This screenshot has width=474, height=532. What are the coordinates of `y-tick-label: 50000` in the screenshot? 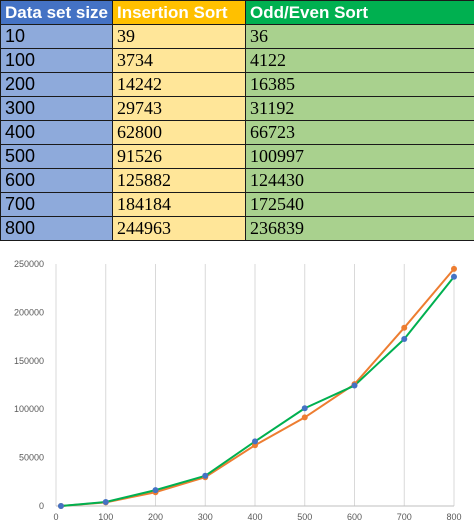 It's located at (31, 458).